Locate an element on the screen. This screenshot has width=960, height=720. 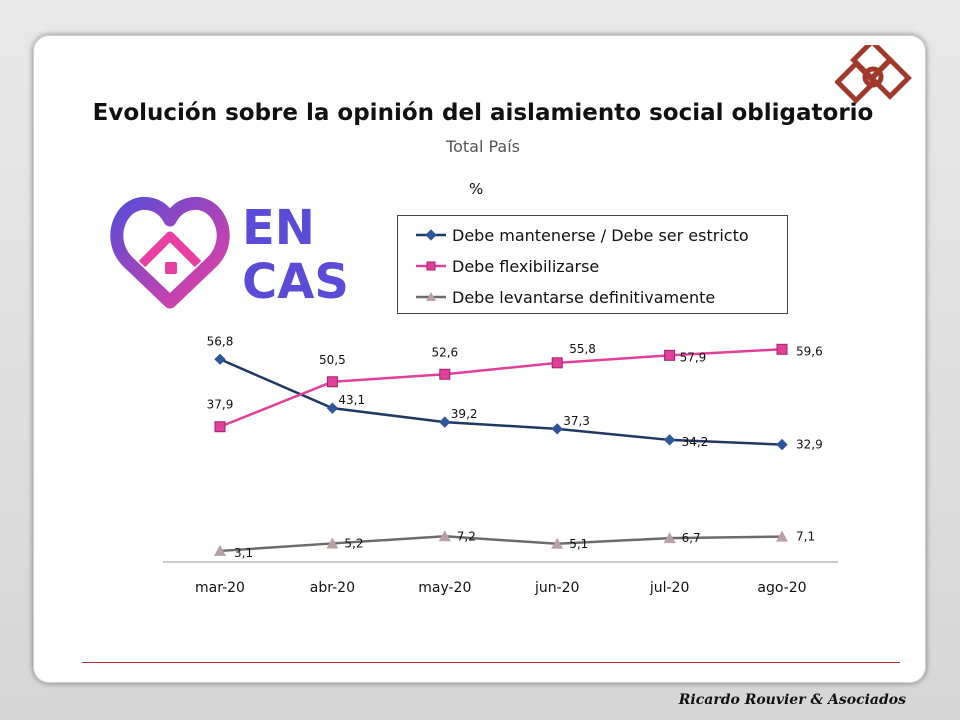
data-label: 5,2 is located at coordinates (353, 543).